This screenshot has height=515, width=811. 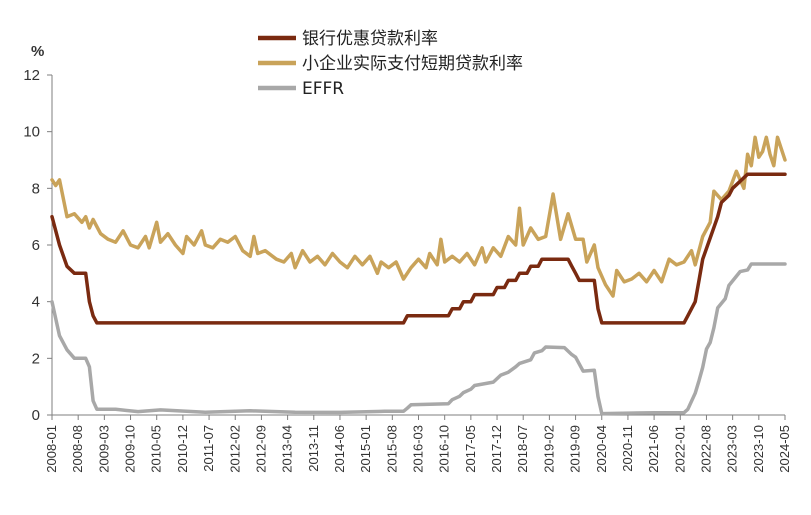 I want to click on y-axis-ticks: 0 2 4 6 8 10 12, so click(x=37, y=245).